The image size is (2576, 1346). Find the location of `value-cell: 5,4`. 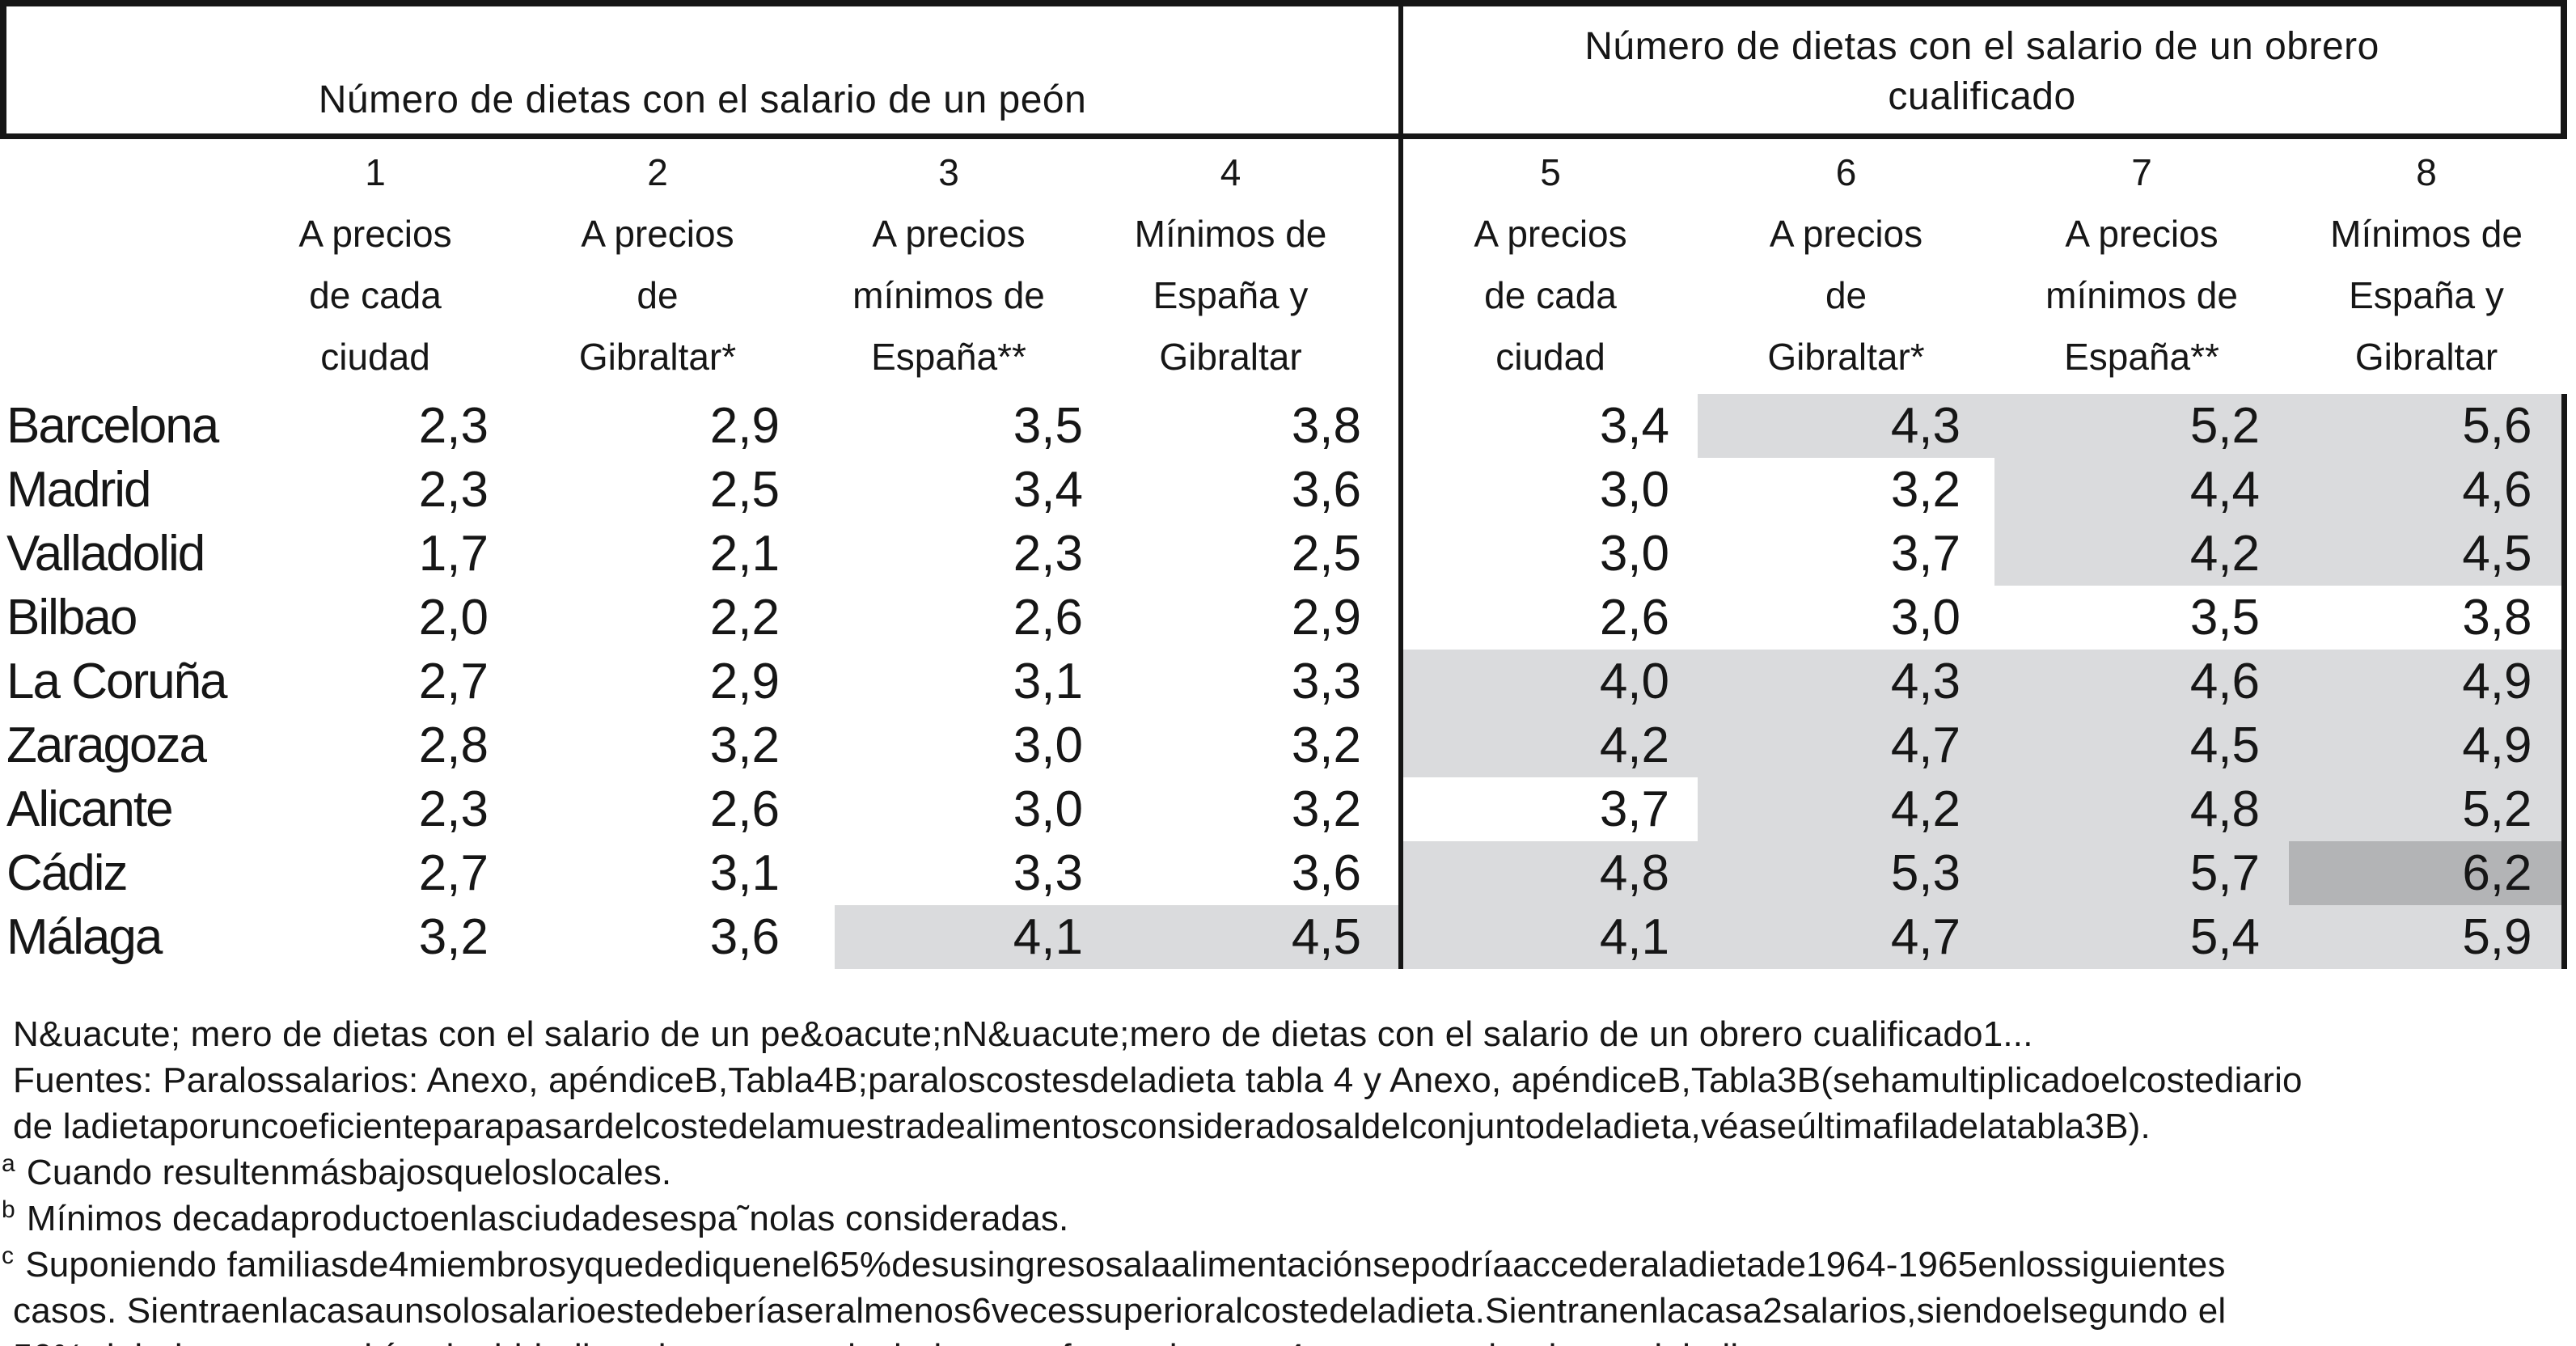

value-cell: 5,4 is located at coordinates (2142, 937).